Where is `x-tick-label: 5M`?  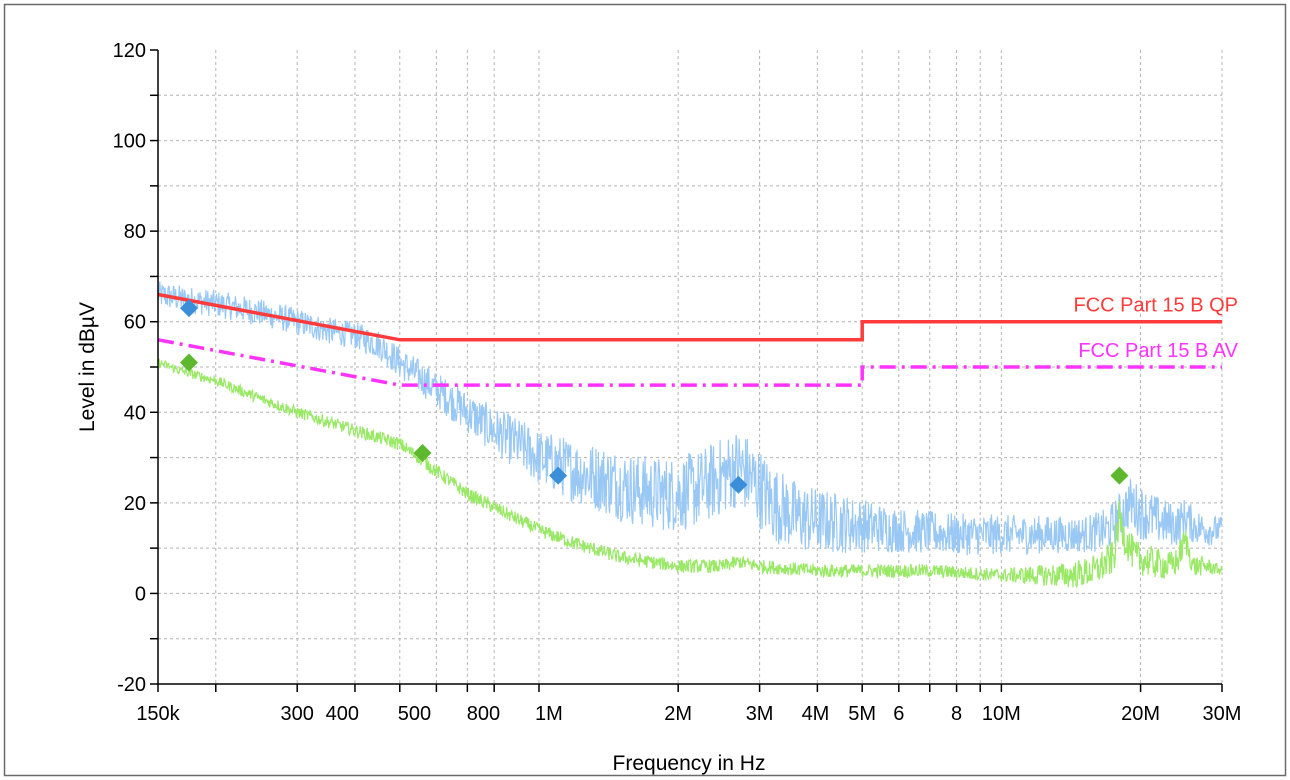 x-tick-label: 5M is located at coordinates (862, 714).